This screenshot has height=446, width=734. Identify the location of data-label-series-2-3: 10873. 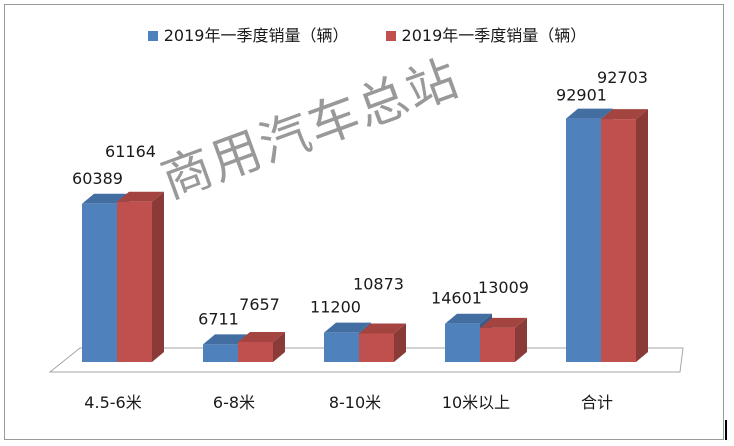
(378, 284).